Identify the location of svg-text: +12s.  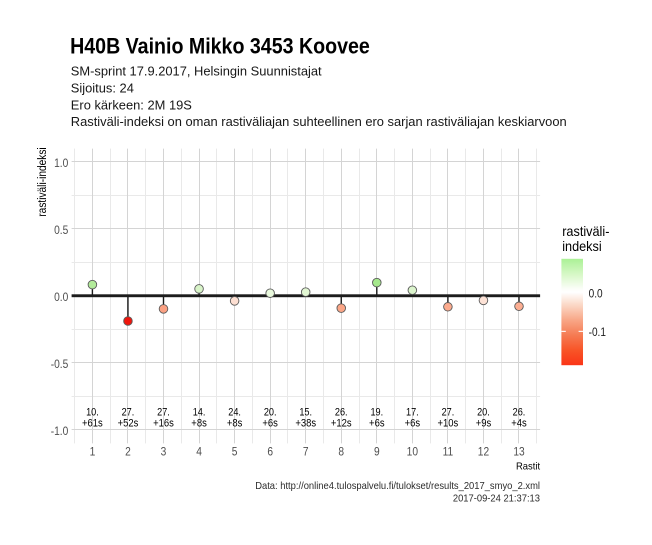
(341, 424).